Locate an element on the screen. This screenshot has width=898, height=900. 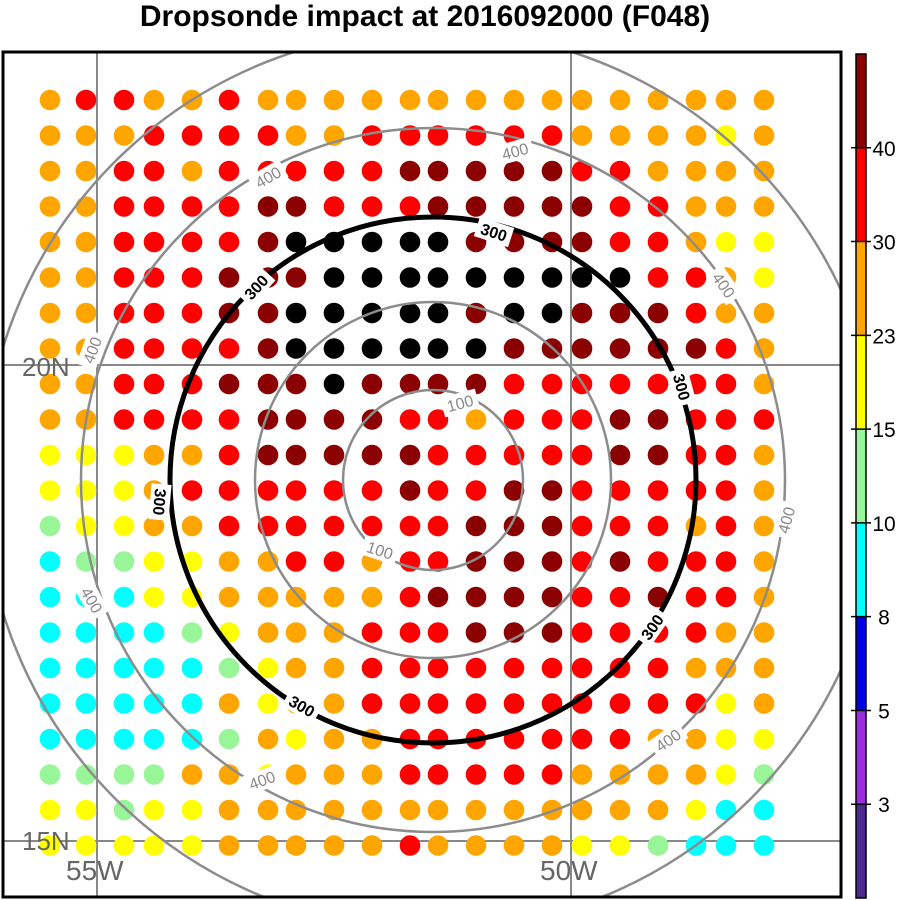
colorbar-bin is located at coordinates (861, 569).